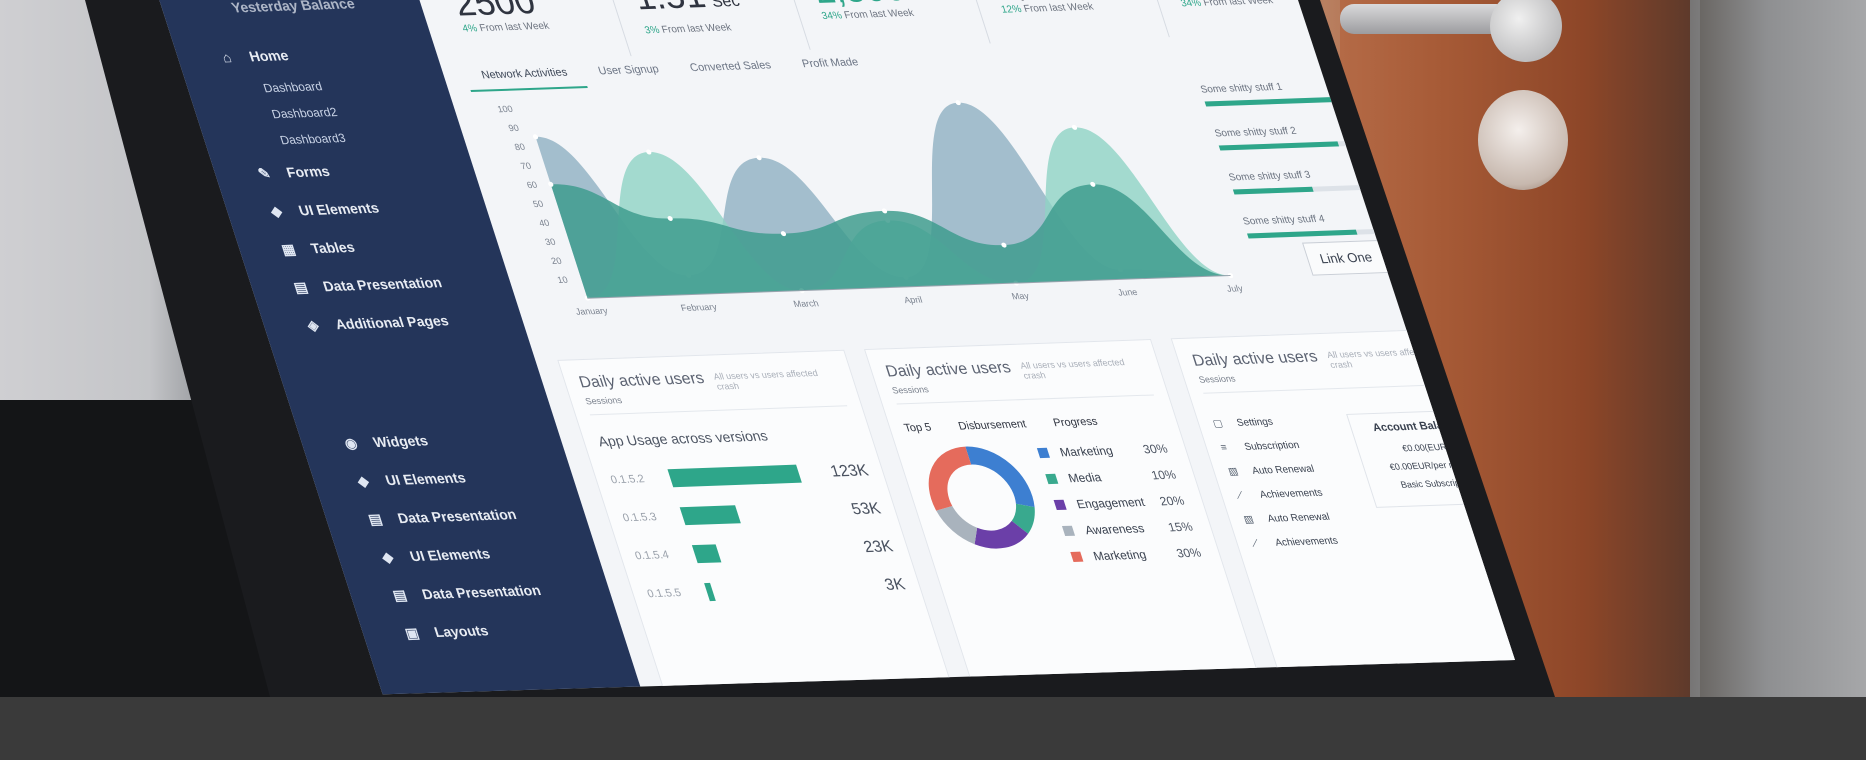  What do you see at coordinates (1218, 423) in the screenshot?
I see `calendar-icon: ▢` at bounding box center [1218, 423].